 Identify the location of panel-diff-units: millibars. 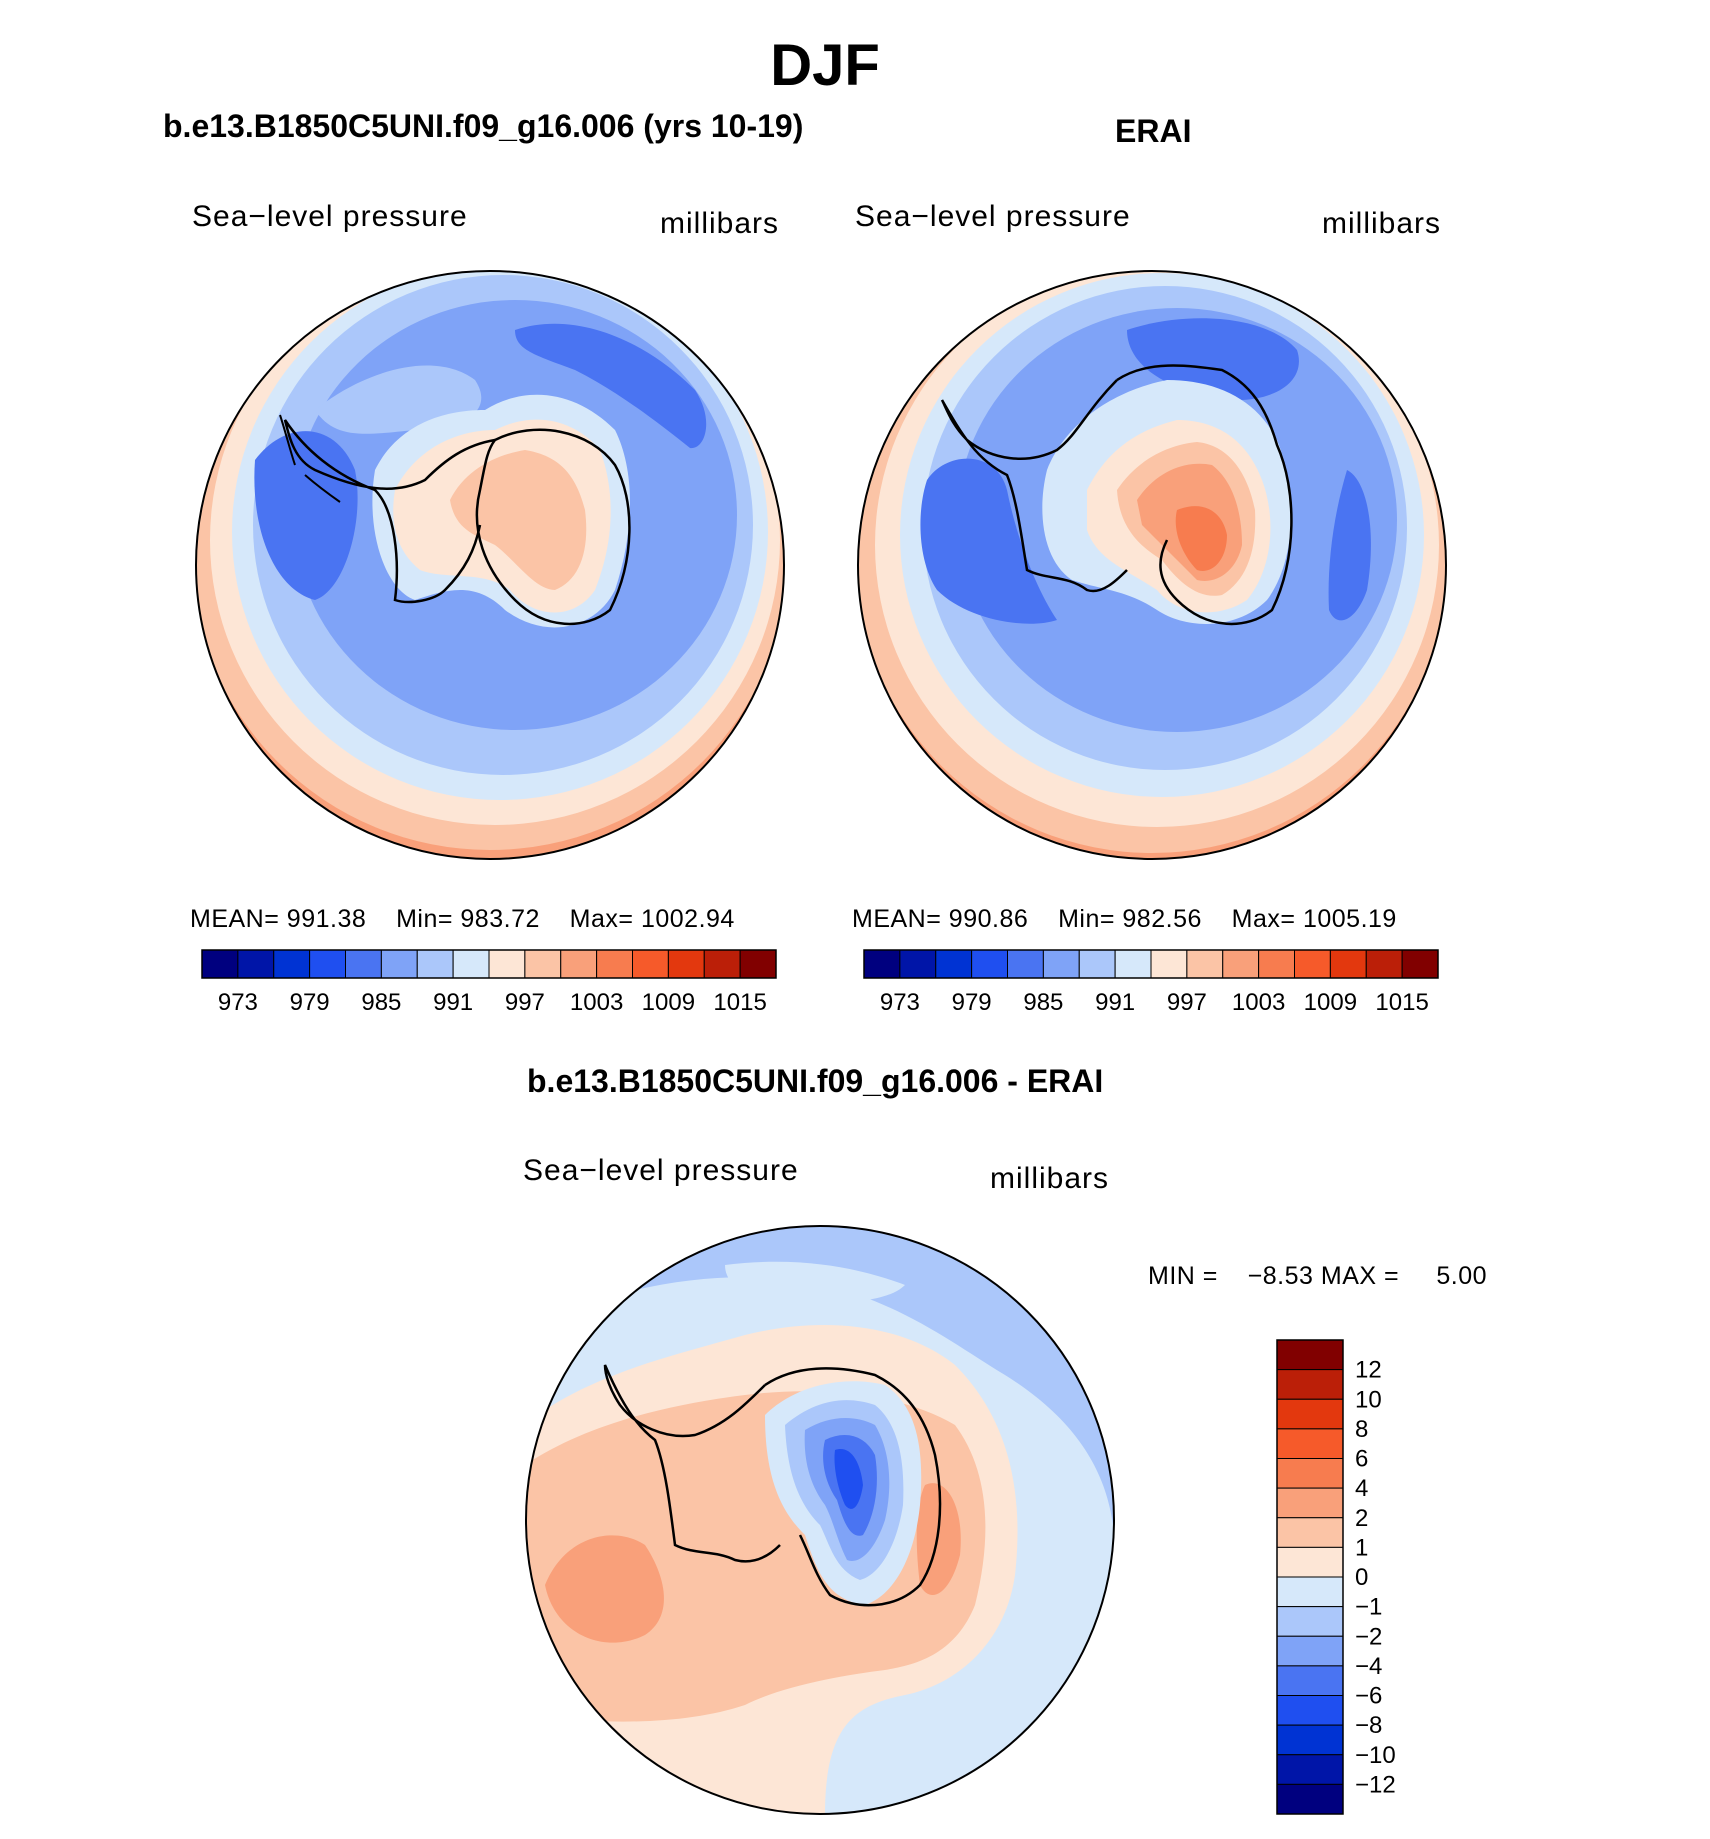
(1050, 1178).